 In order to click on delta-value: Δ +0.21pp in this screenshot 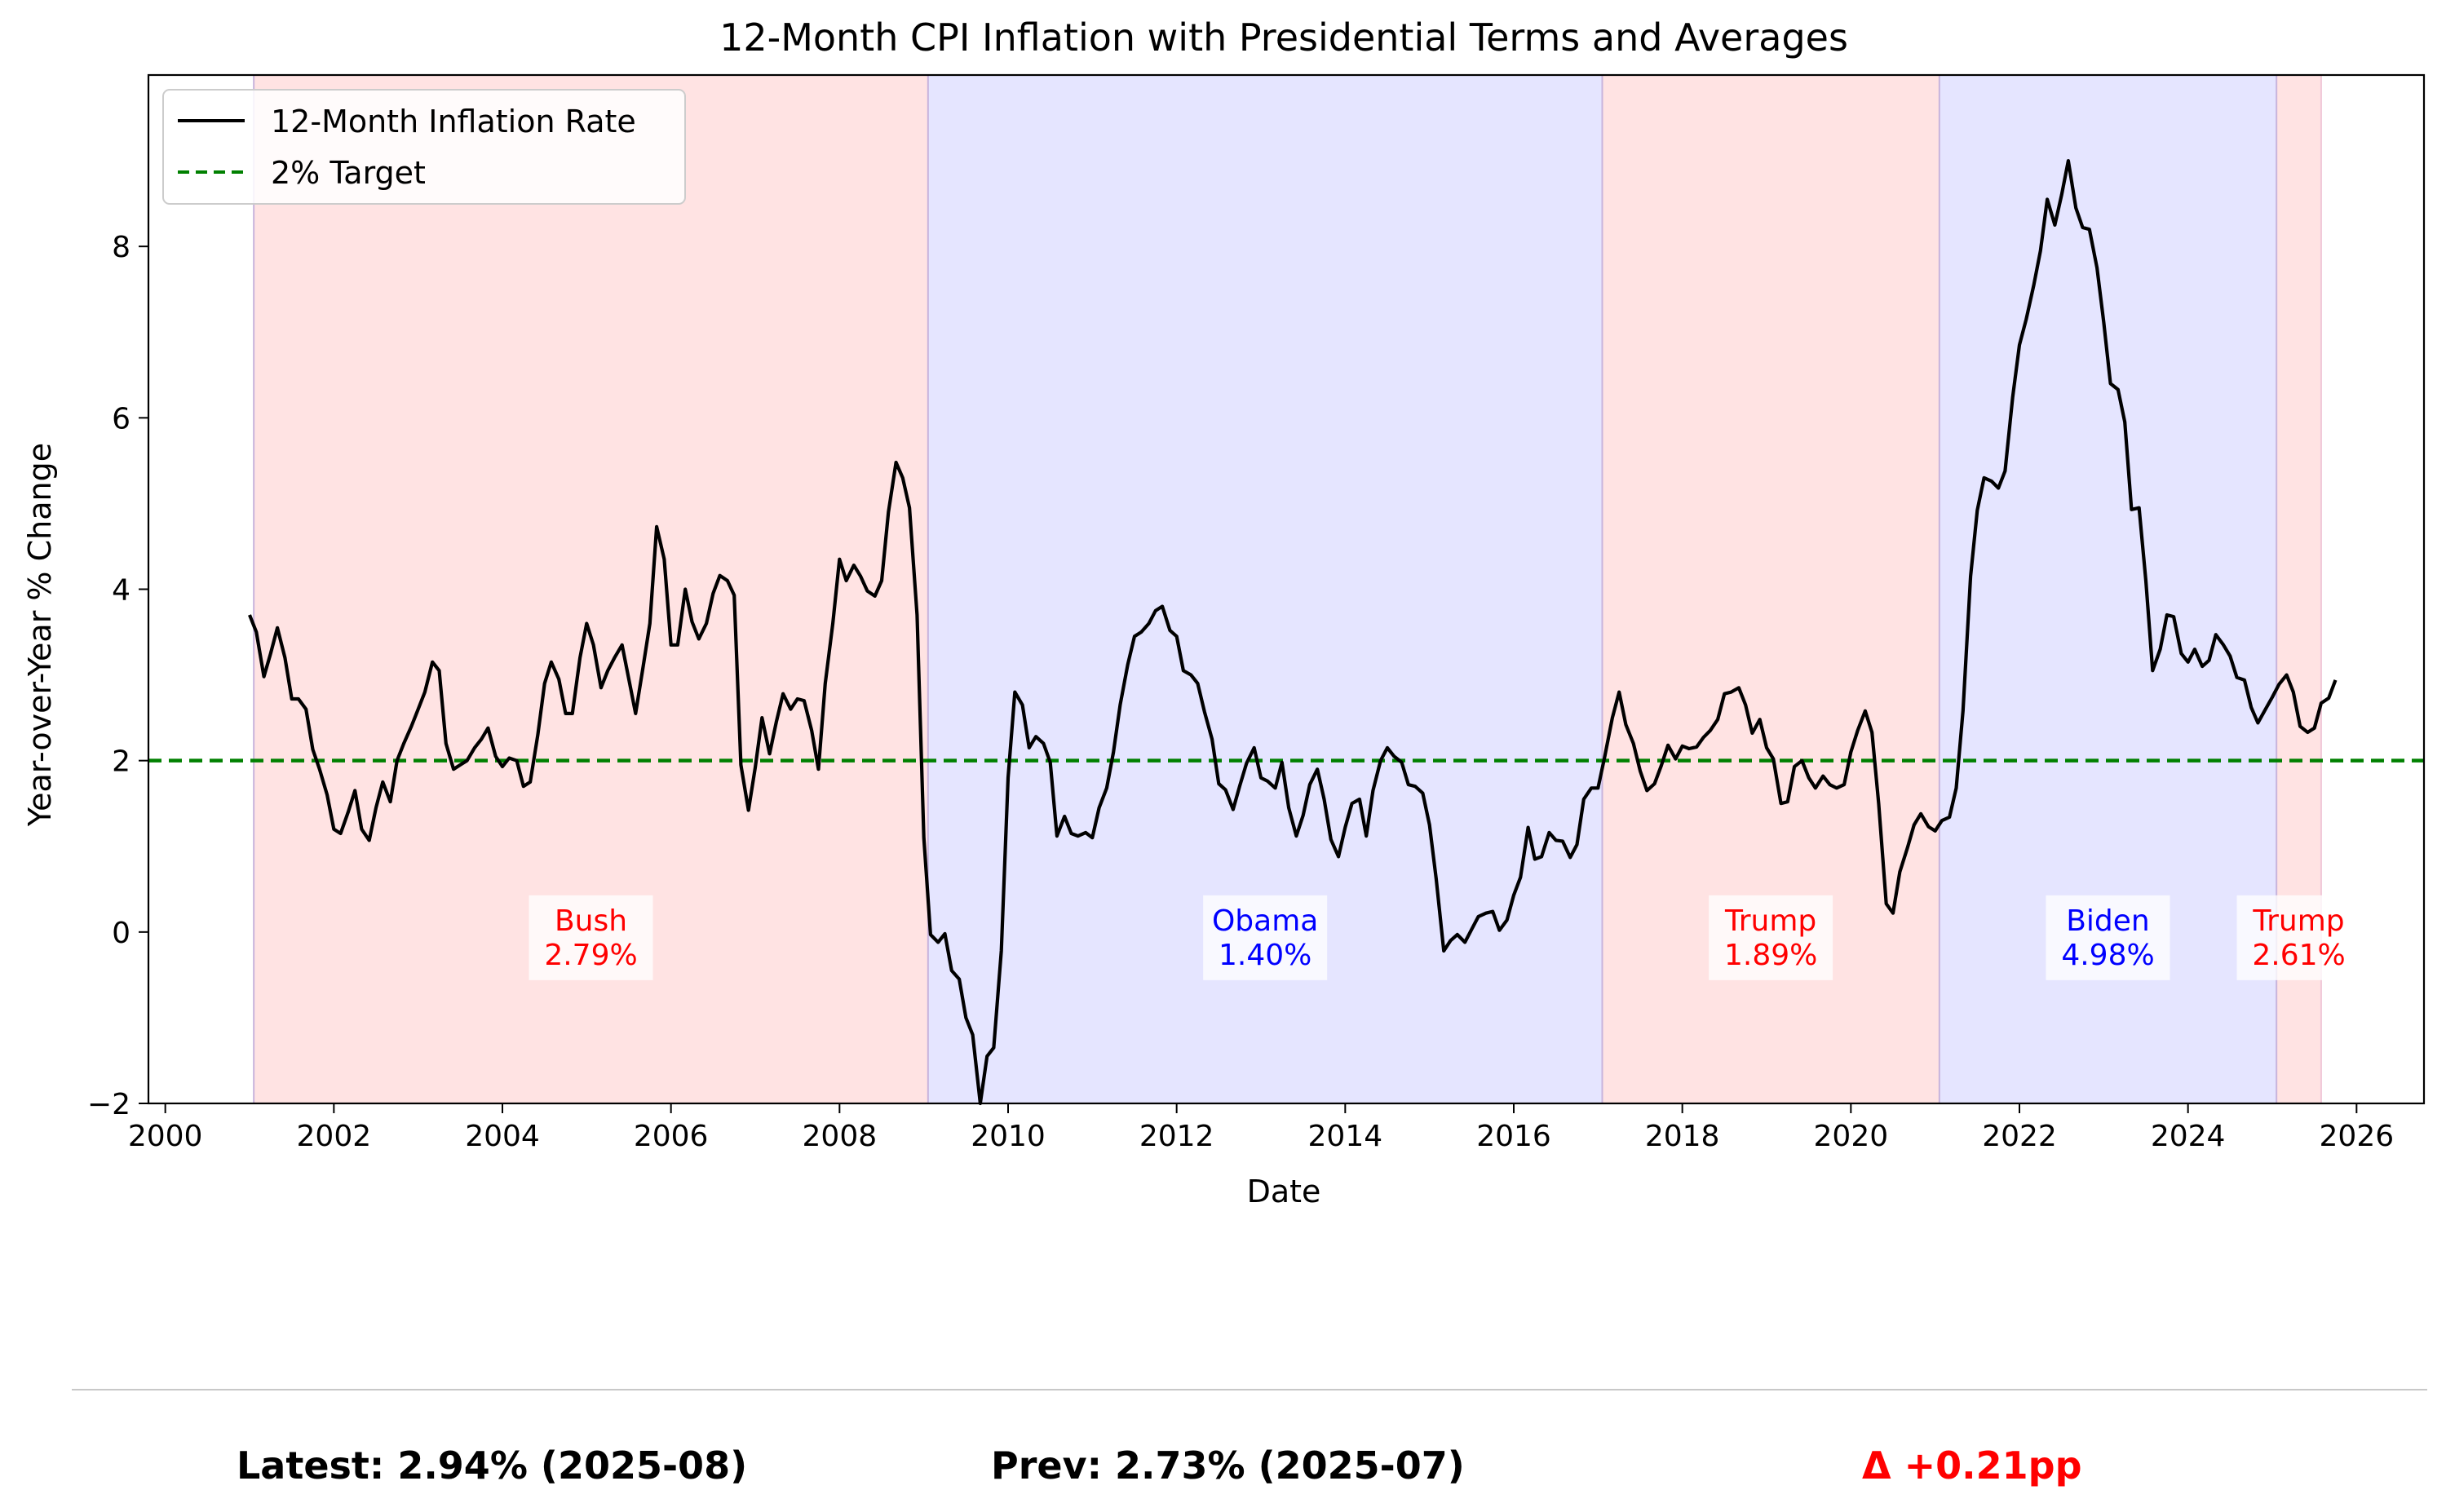, I will do `click(1972, 1465)`.